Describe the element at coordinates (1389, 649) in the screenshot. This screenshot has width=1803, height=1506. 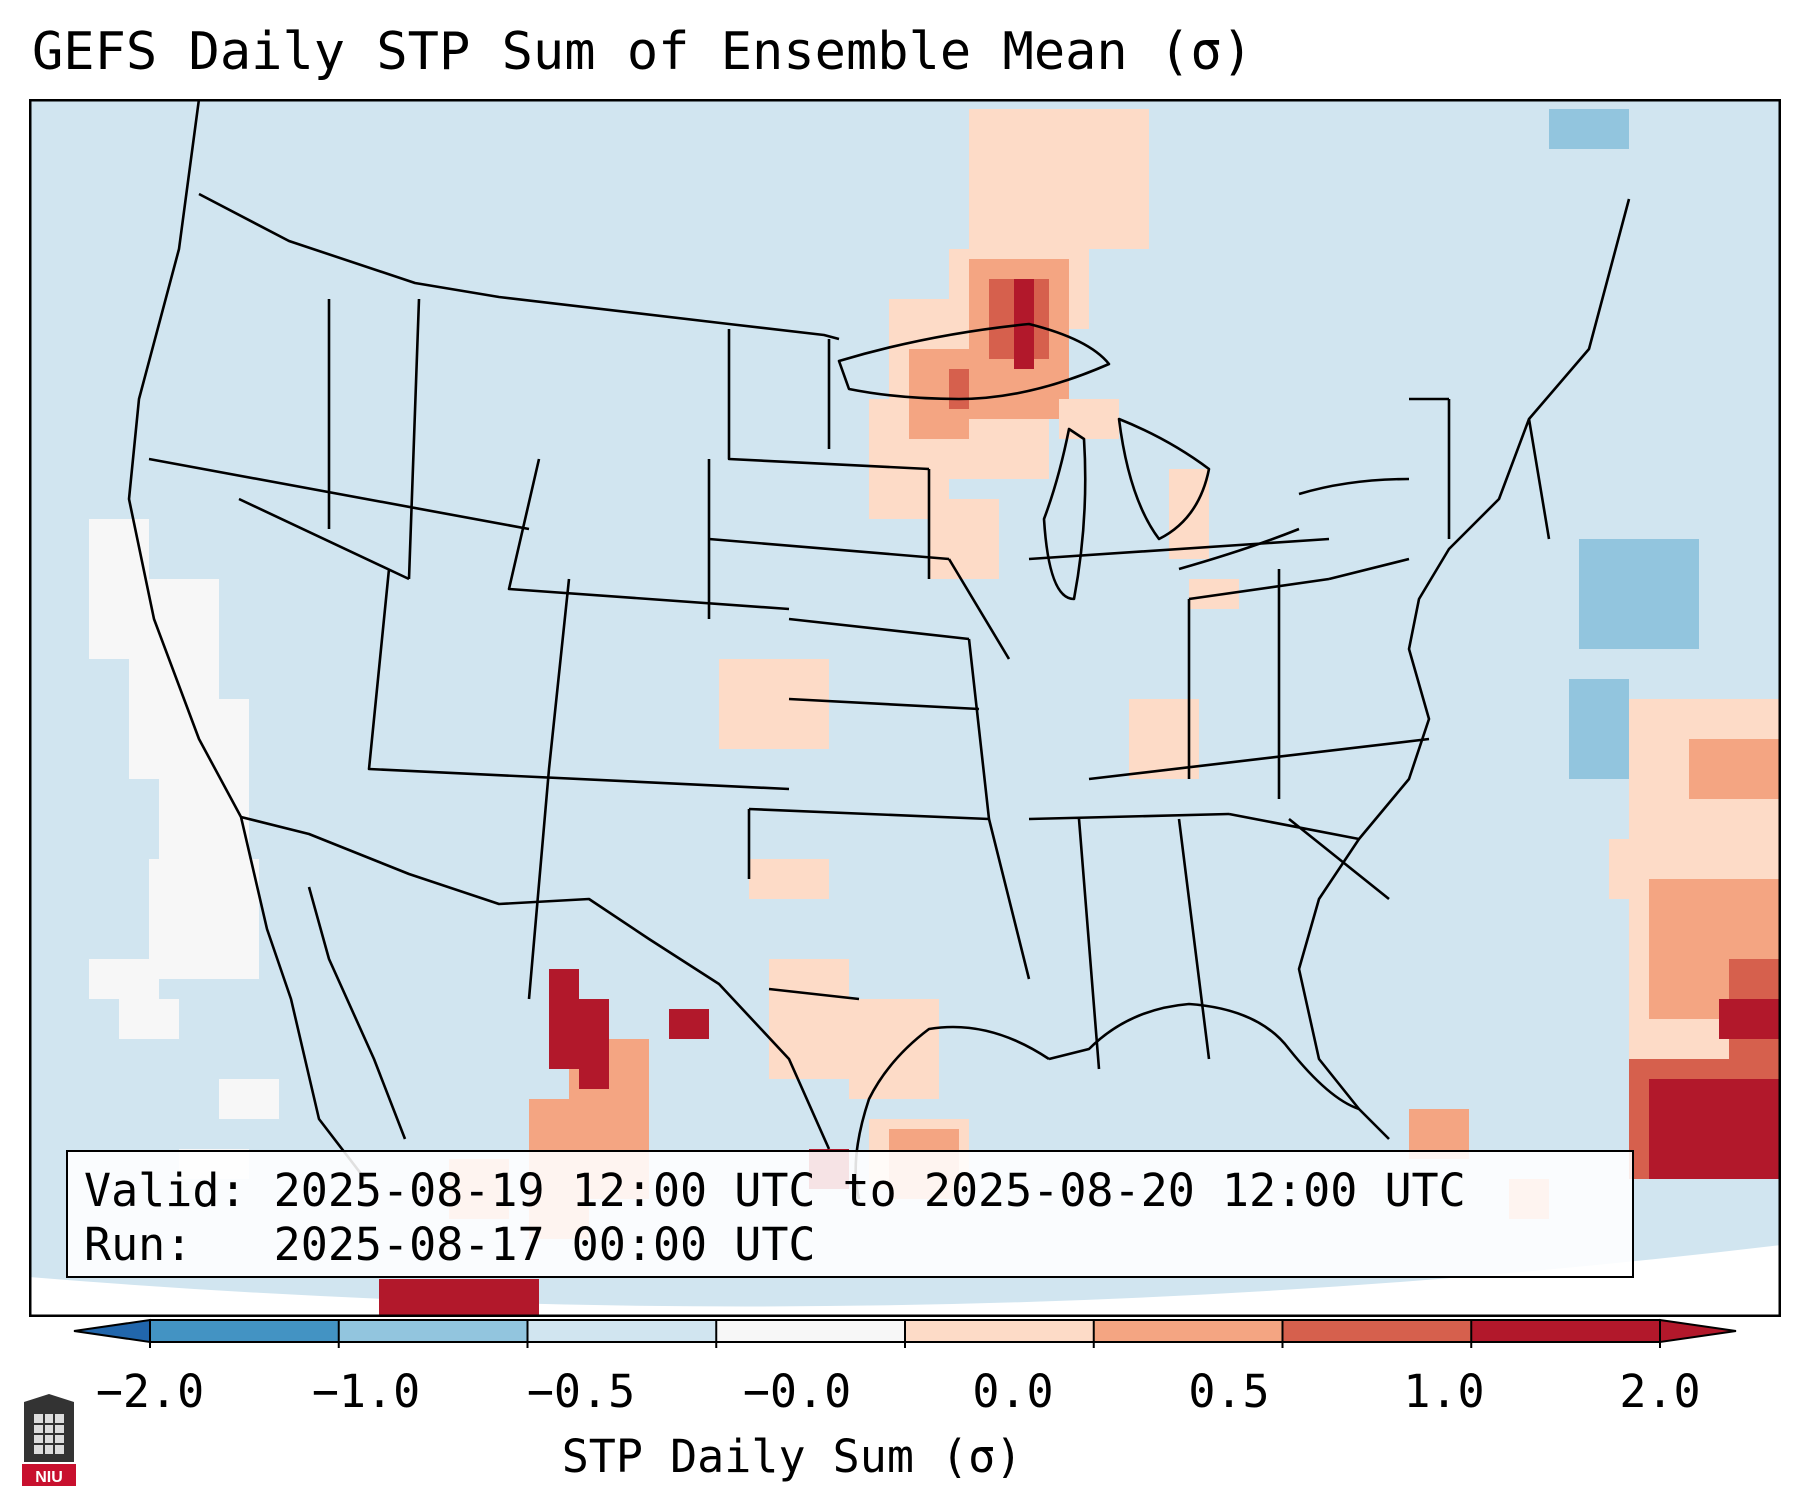
I see `state-lines-east` at that location.